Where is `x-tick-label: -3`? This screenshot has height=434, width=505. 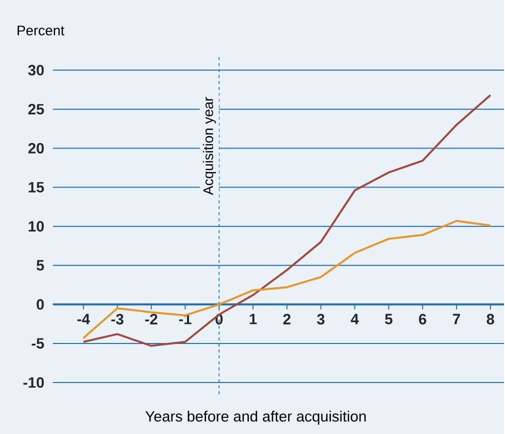 x-tick-label: -3 is located at coordinates (117, 319).